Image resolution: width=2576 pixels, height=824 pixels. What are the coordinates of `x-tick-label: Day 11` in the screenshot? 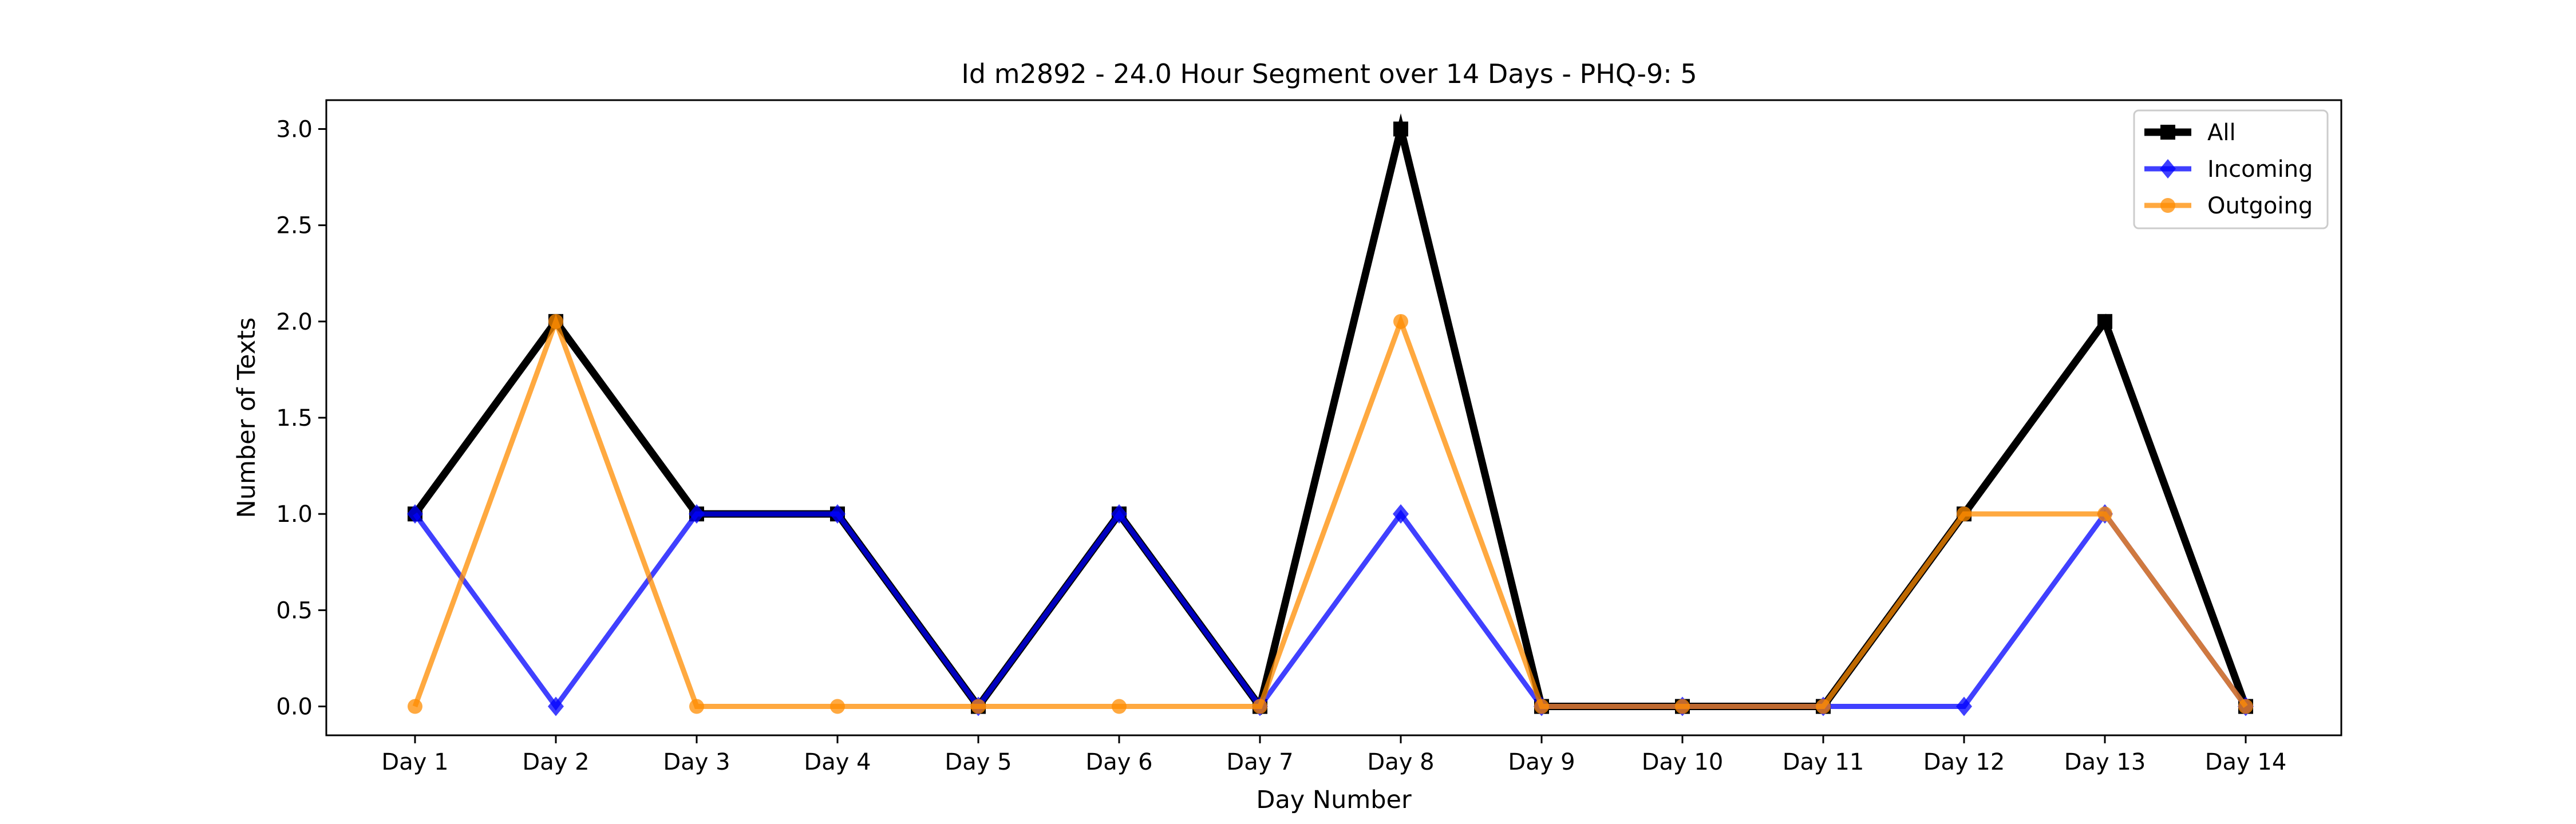 It's located at (1823, 762).